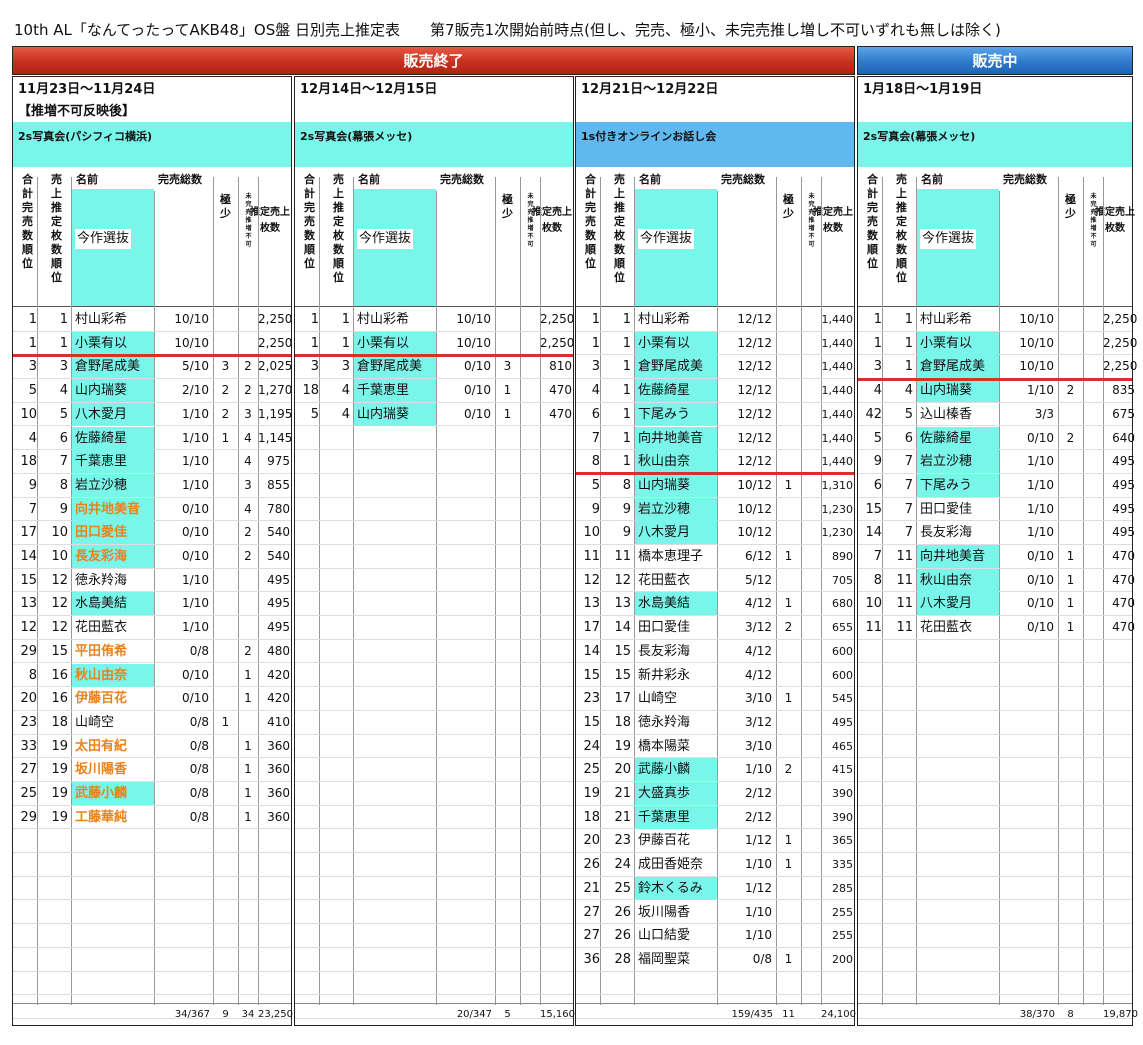  What do you see at coordinates (958, 485) in the screenshot?
I see `member-name: 下尾みう` at bounding box center [958, 485].